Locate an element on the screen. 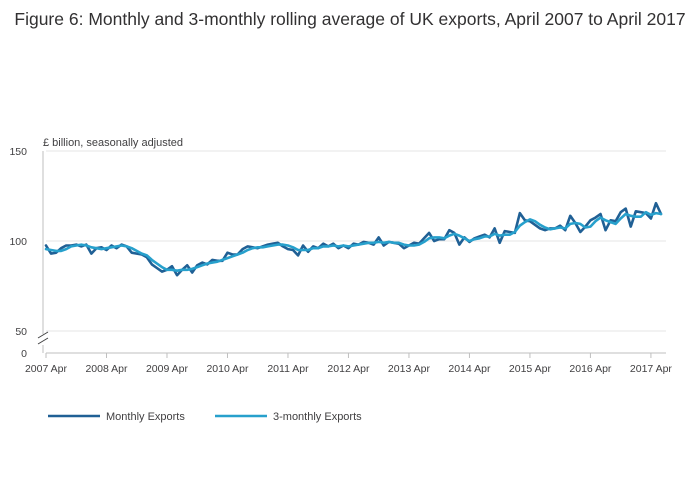  series-line-monthly-exports is located at coordinates (353, 239).